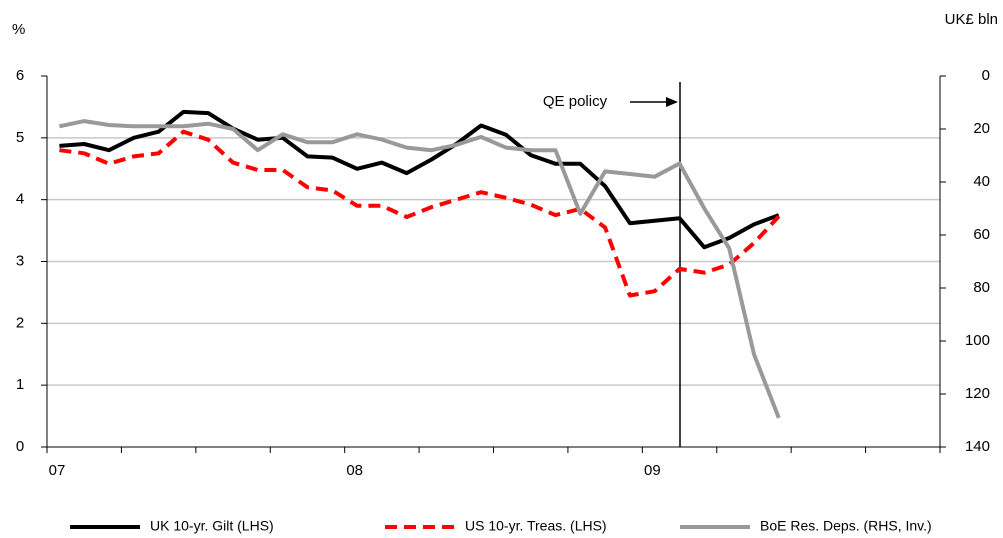 Image resolution: width=1003 pixels, height=538 pixels. What do you see at coordinates (212, 526) in the screenshot?
I see `legend-label: UK 10-yr. Gilt (LHS)` at bounding box center [212, 526].